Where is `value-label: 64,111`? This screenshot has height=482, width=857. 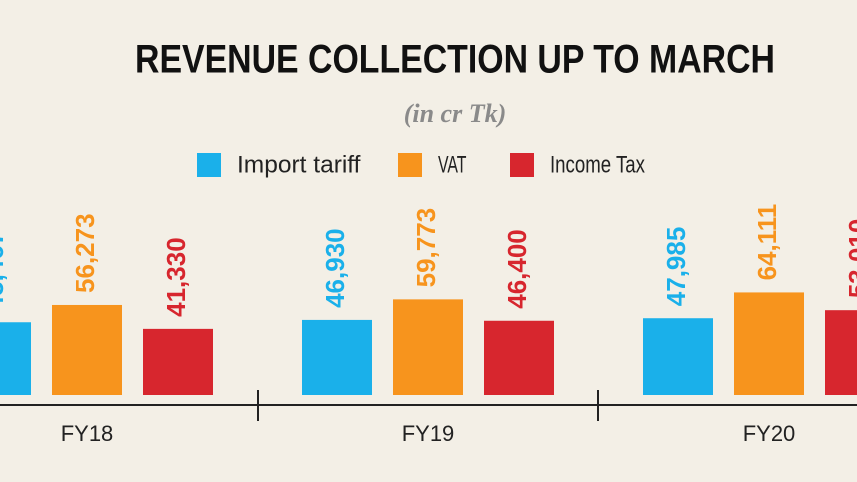 value-label: 64,111 is located at coordinates (767, 242).